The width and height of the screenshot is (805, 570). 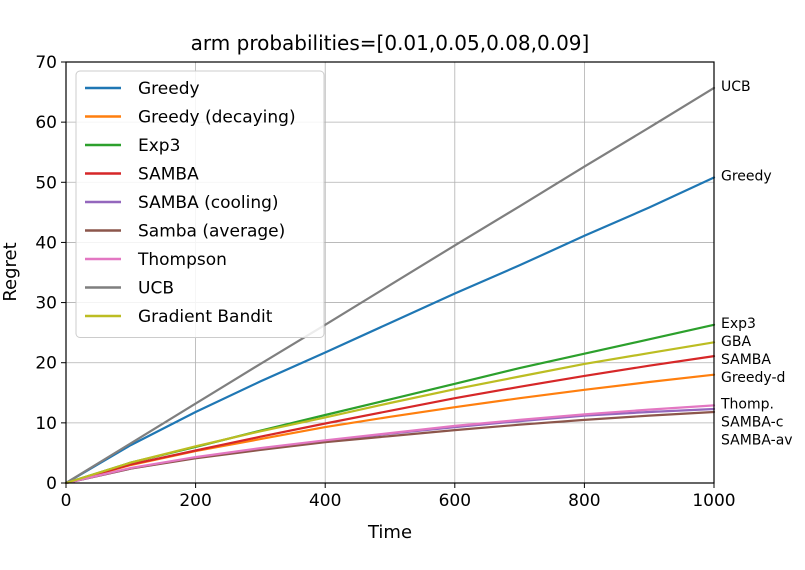 What do you see at coordinates (46, 183) in the screenshot?
I see `y-tick-label: 50` at bounding box center [46, 183].